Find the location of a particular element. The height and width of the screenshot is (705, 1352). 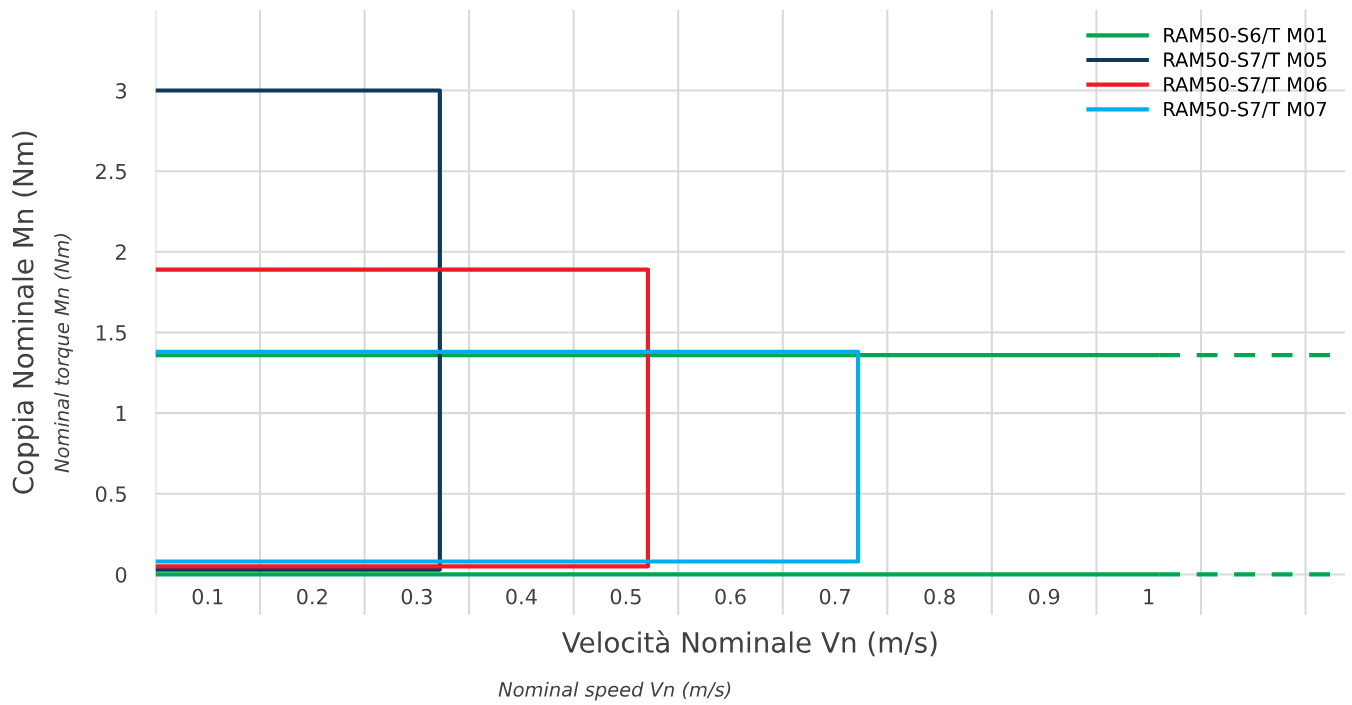

x-tick-label: 0.5 is located at coordinates (625, 596).